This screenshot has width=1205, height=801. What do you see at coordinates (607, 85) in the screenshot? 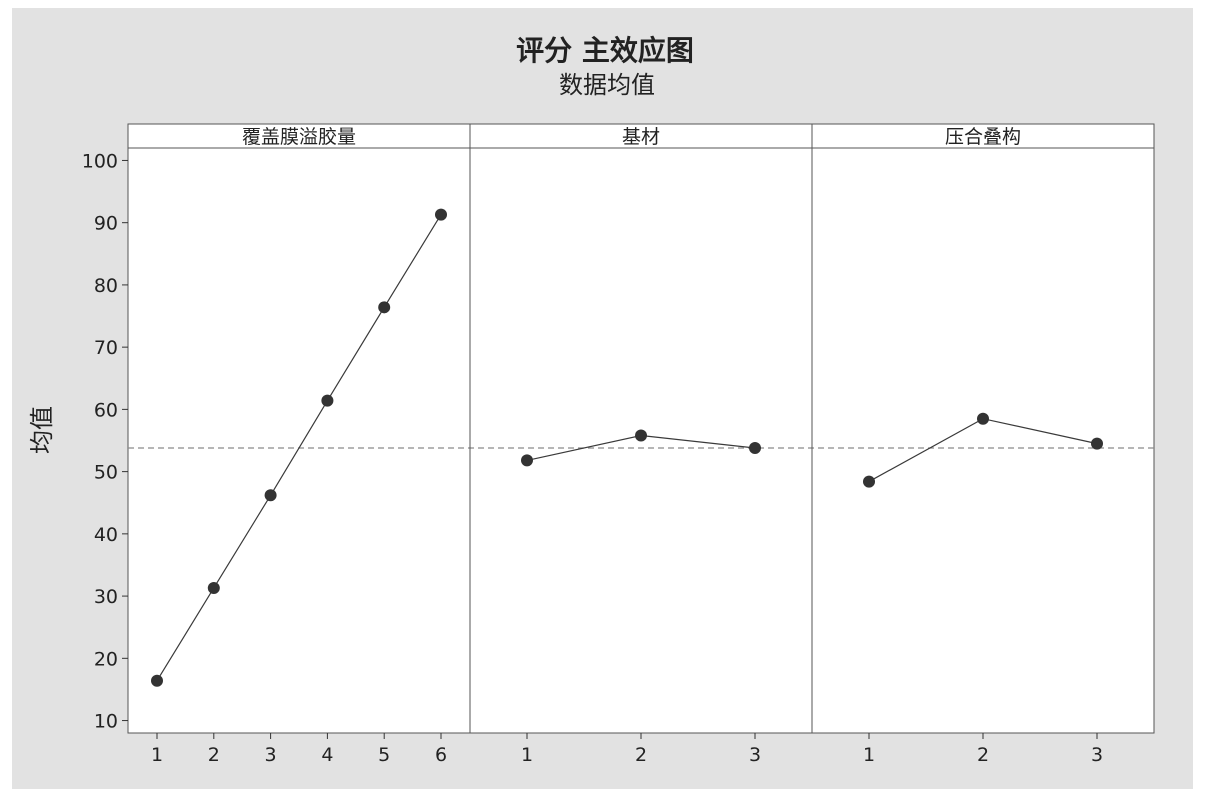
I see `chart-subtitle: 数据均值` at bounding box center [607, 85].